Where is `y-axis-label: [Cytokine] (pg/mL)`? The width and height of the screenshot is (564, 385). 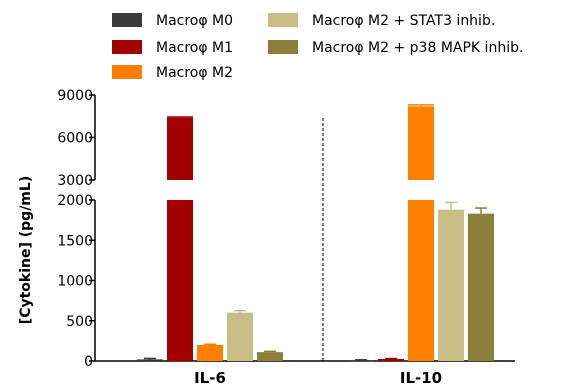 y-axis-label: [Cytokine] (pg/mL) is located at coordinates (26, 250).